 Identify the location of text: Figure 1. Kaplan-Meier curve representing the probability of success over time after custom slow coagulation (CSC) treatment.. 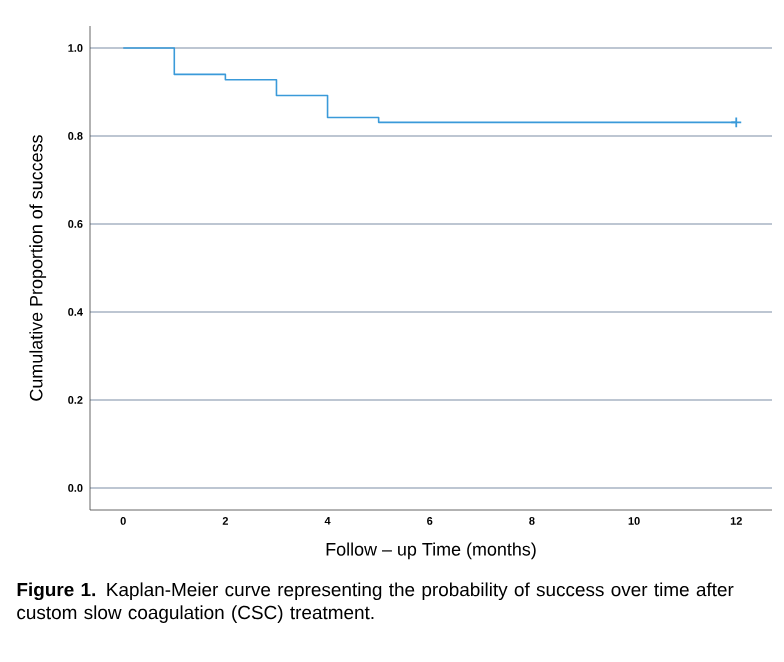
(375, 602).